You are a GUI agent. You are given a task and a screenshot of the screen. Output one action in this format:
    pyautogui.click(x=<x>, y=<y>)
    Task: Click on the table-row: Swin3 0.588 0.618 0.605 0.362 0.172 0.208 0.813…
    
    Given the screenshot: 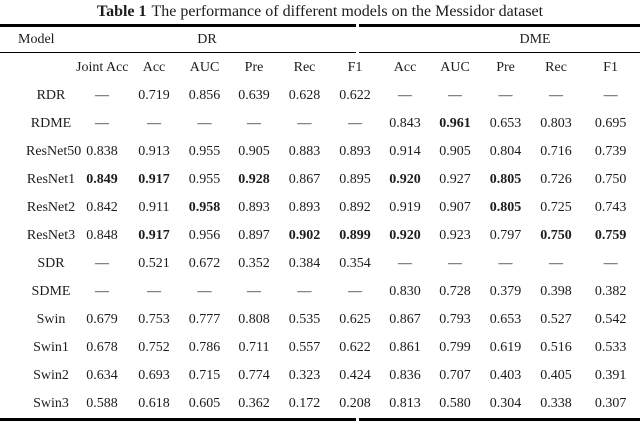 What is the action you would take?
    pyautogui.click(x=320, y=404)
    